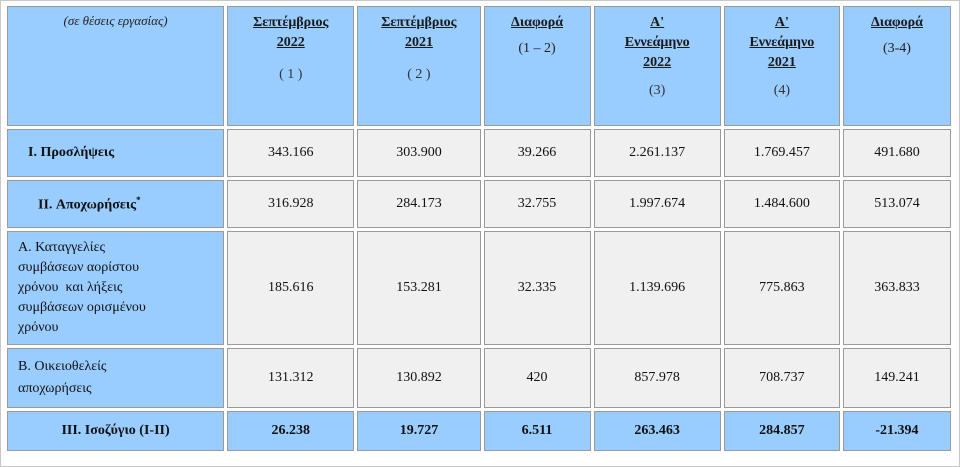  What do you see at coordinates (419, 378) in the screenshot?
I see `table-cell: 130.892` at bounding box center [419, 378].